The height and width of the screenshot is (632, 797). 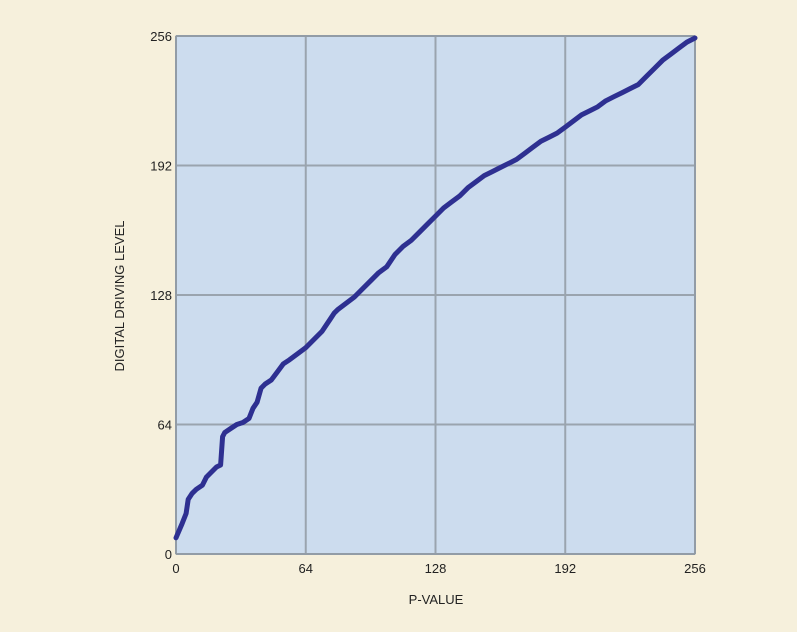 What do you see at coordinates (161, 166) in the screenshot?
I see `y-tick-label: 192` at bounding box center [161, 166].